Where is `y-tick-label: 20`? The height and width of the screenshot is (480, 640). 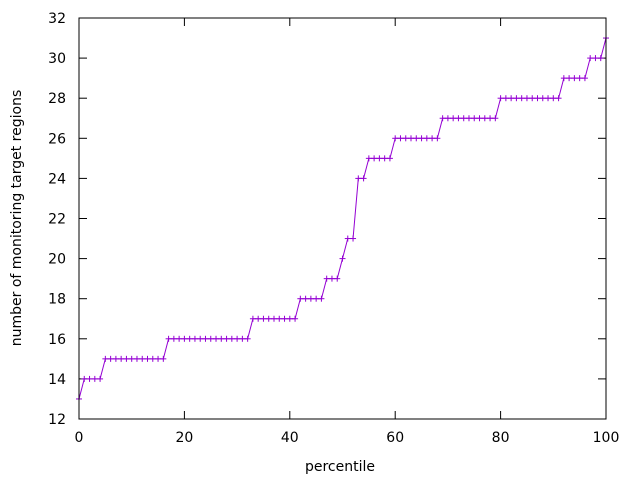
y-tick-label: 20 is located at coordinates (57, 260).